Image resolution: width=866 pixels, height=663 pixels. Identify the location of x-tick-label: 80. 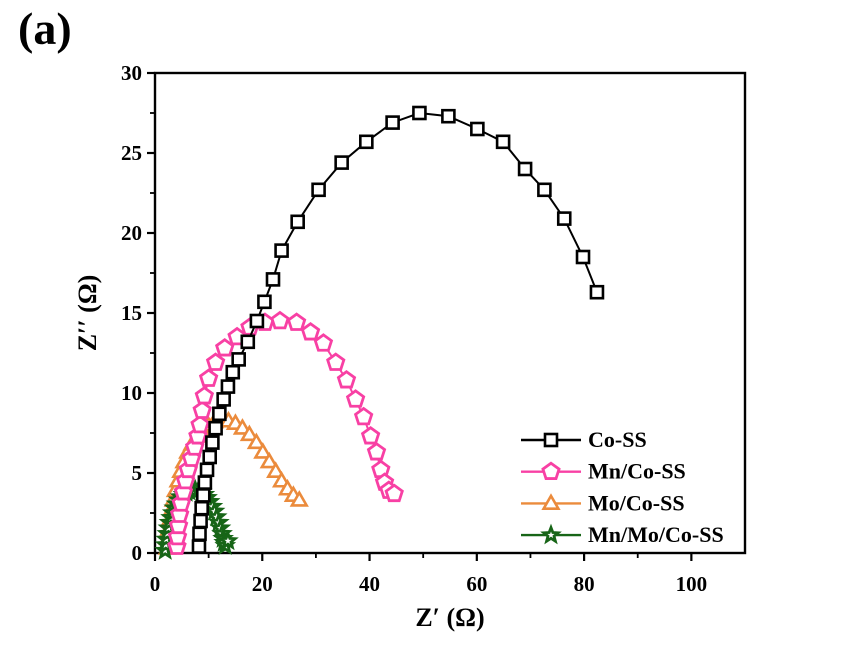
(584, 584).